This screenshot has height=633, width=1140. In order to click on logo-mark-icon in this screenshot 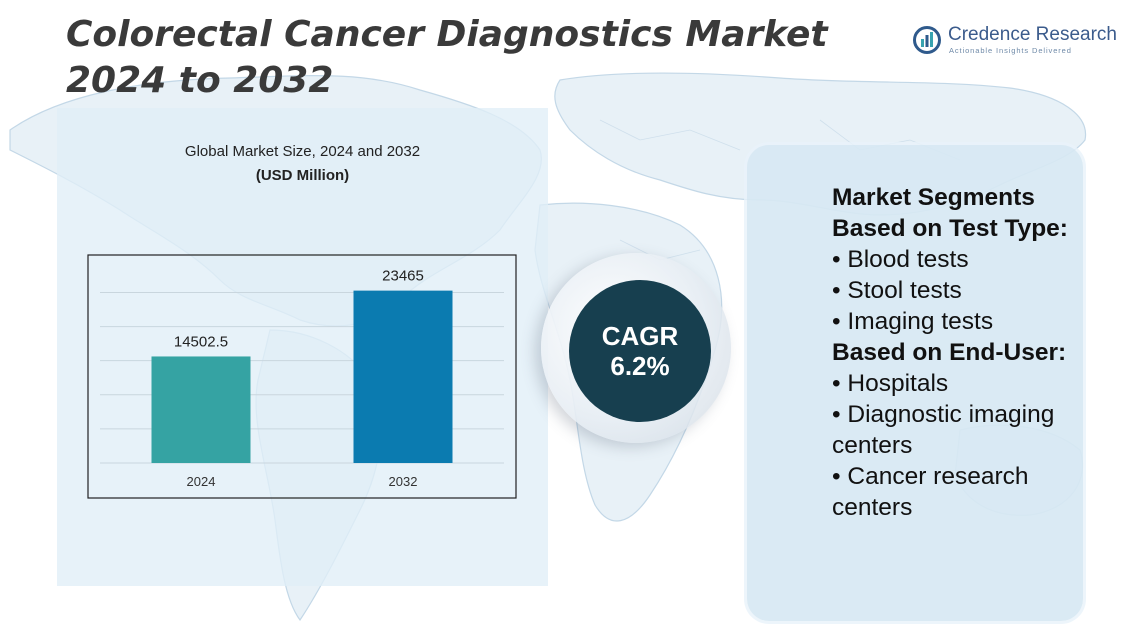, I will do `click(927, 40)`.